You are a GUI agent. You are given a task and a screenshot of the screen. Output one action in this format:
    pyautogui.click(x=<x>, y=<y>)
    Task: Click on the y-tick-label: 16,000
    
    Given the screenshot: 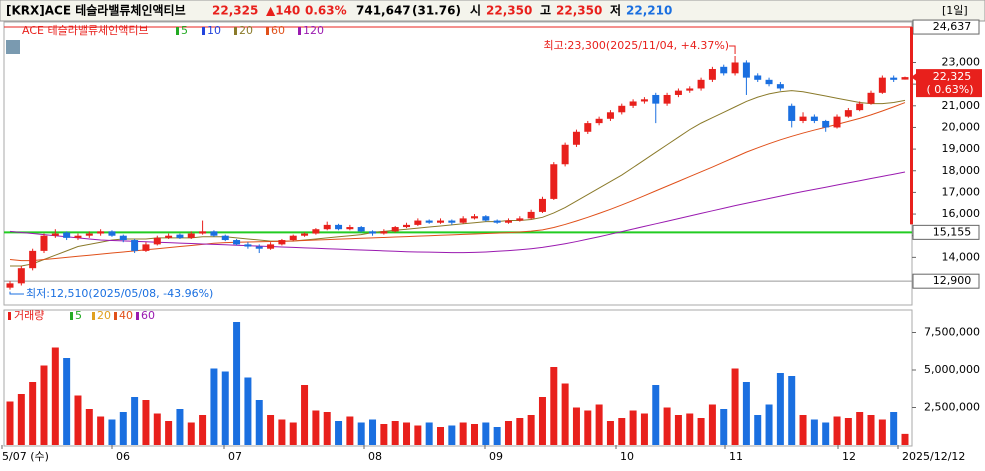 What is the action you would take?
    pyautogui.click(x=961, y=213)
    